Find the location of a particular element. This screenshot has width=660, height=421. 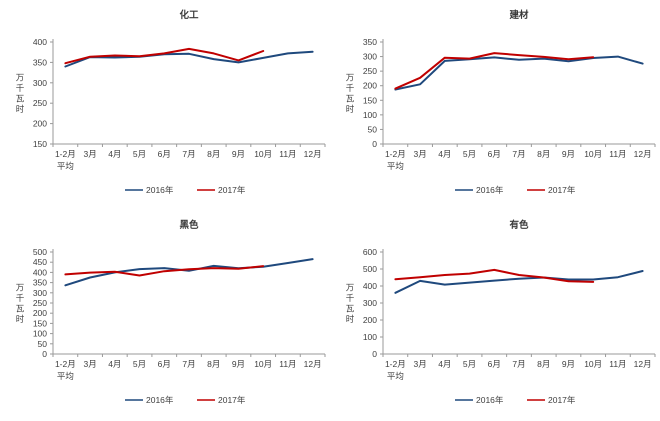

chart-title: 化工 is located at coordinates (189, 15).